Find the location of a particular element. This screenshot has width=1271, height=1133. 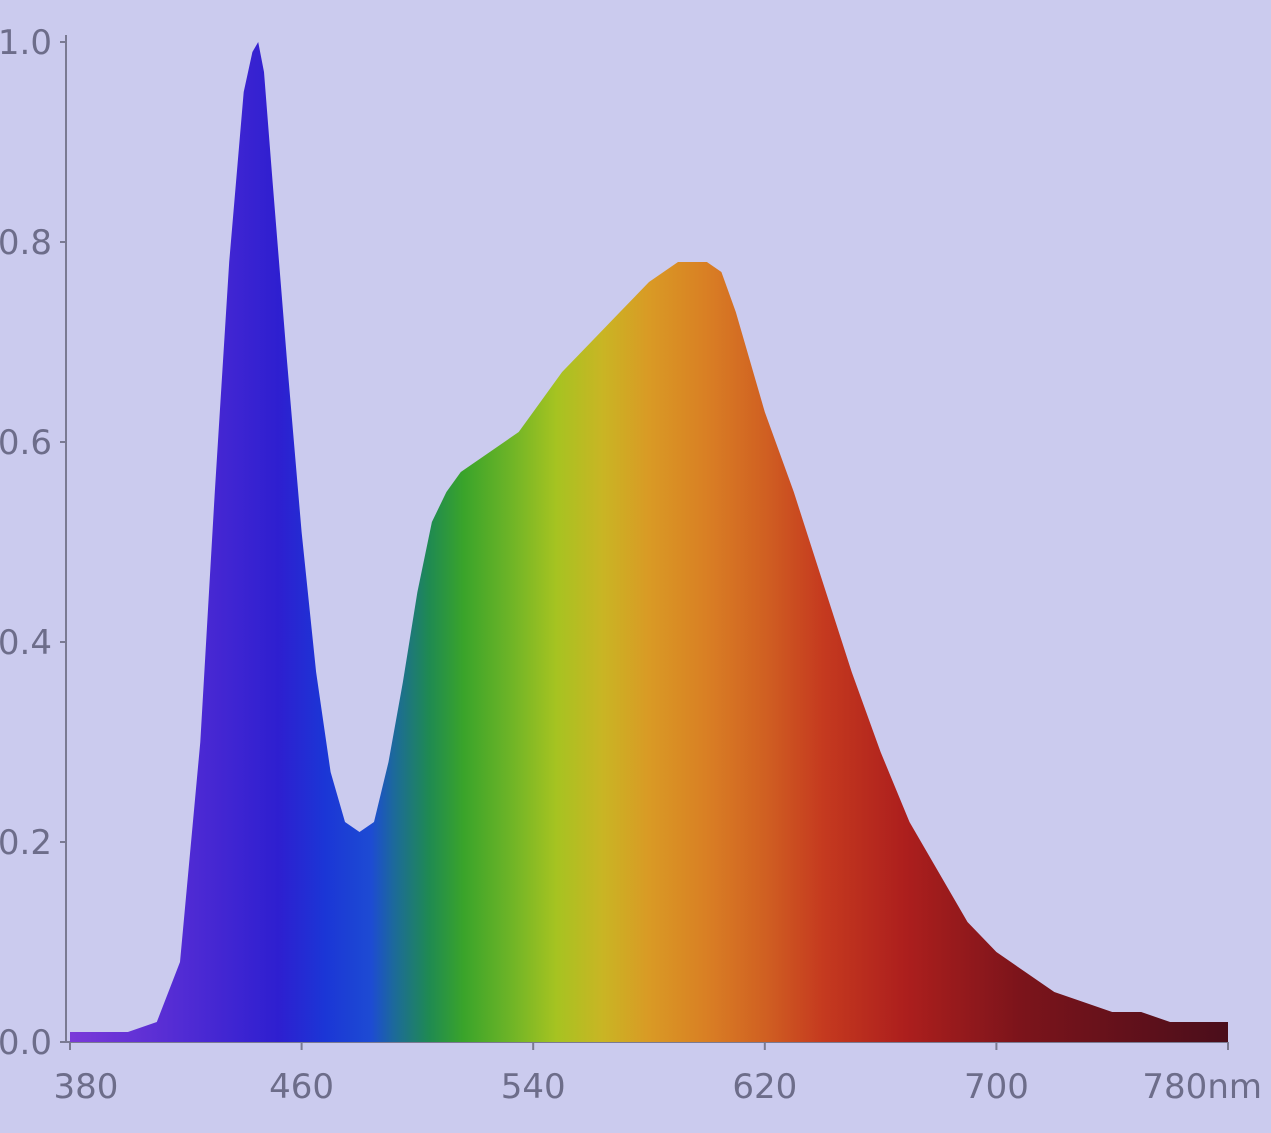

y-tick-label: 0.6 is located at coordinates (26, 443).